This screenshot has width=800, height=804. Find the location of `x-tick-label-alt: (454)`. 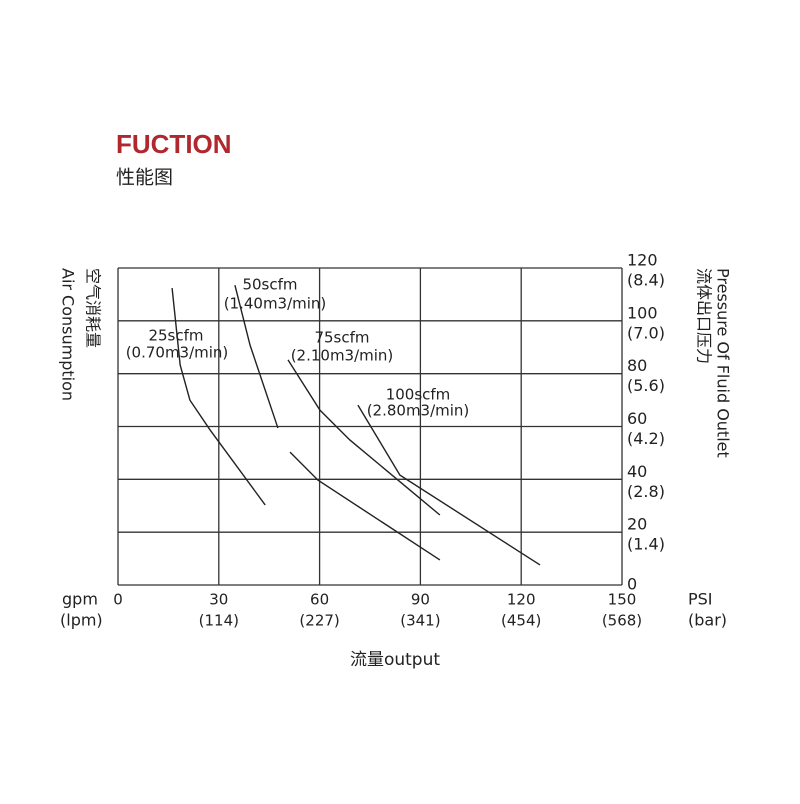

x-tick-label-alt: (454) is located at coordinates (521, 621).